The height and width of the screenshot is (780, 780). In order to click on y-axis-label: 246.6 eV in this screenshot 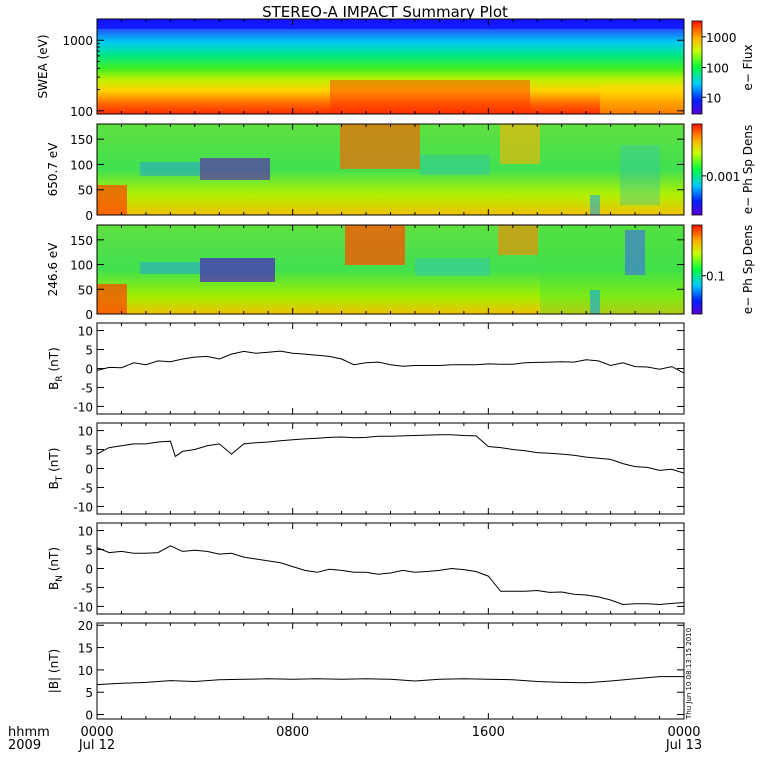, I will do `click(53, 269)`.